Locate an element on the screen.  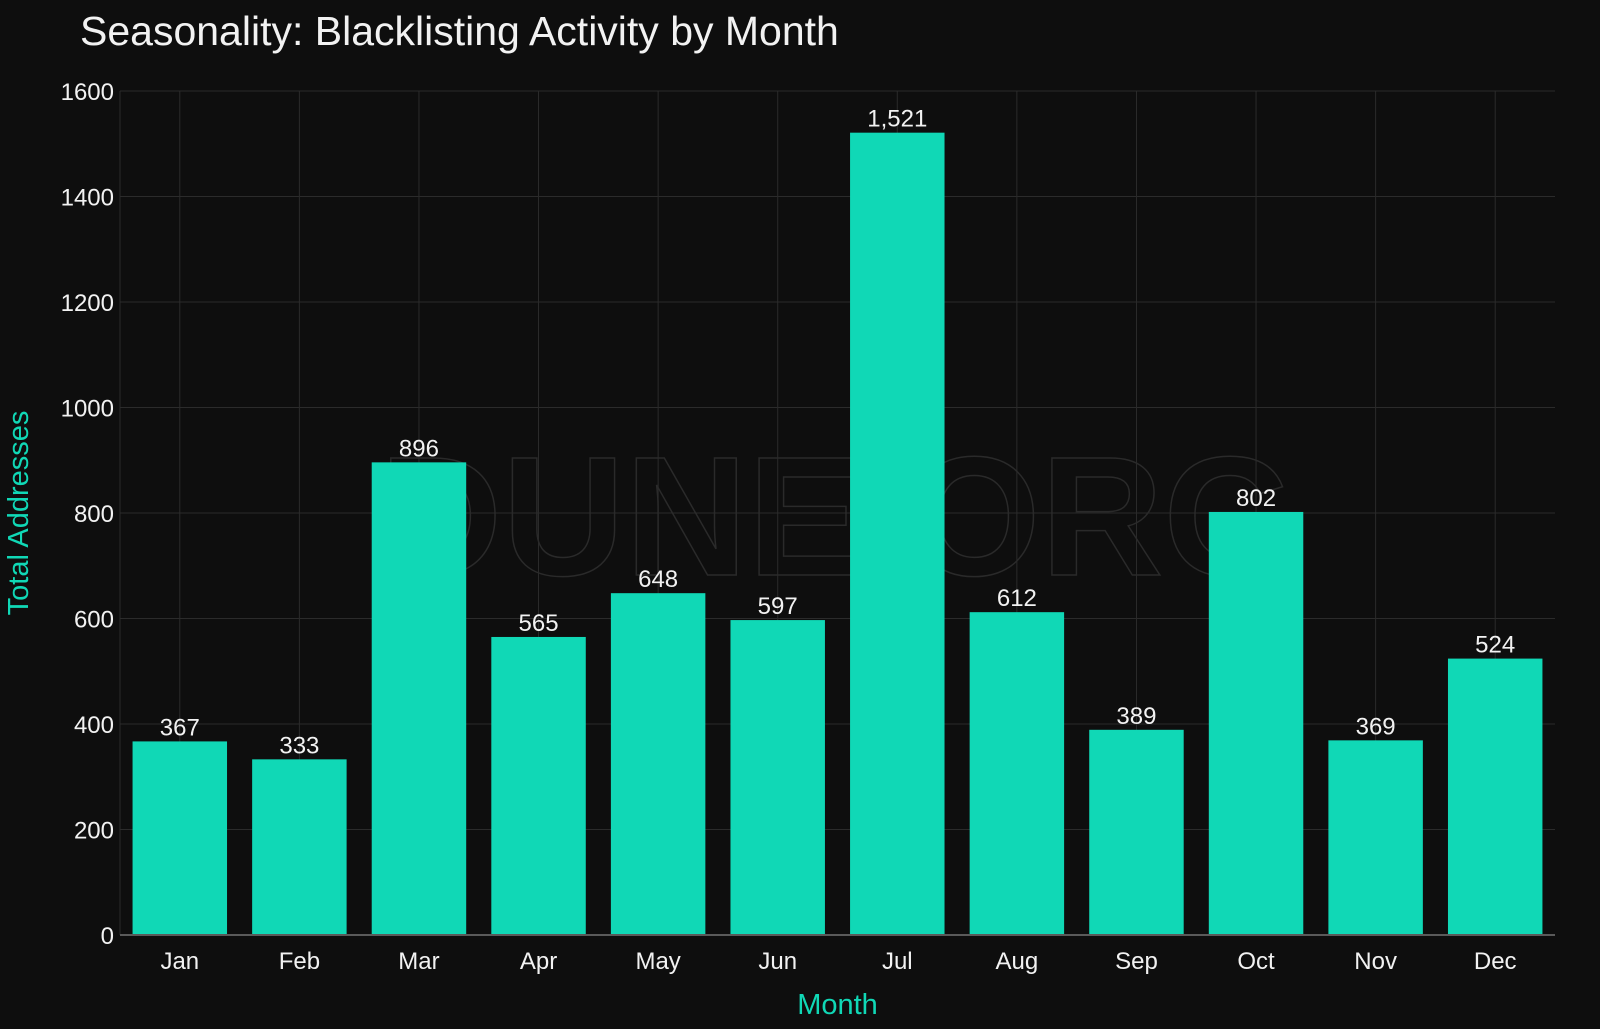
bar-mar is located at coordinates (419, 698).